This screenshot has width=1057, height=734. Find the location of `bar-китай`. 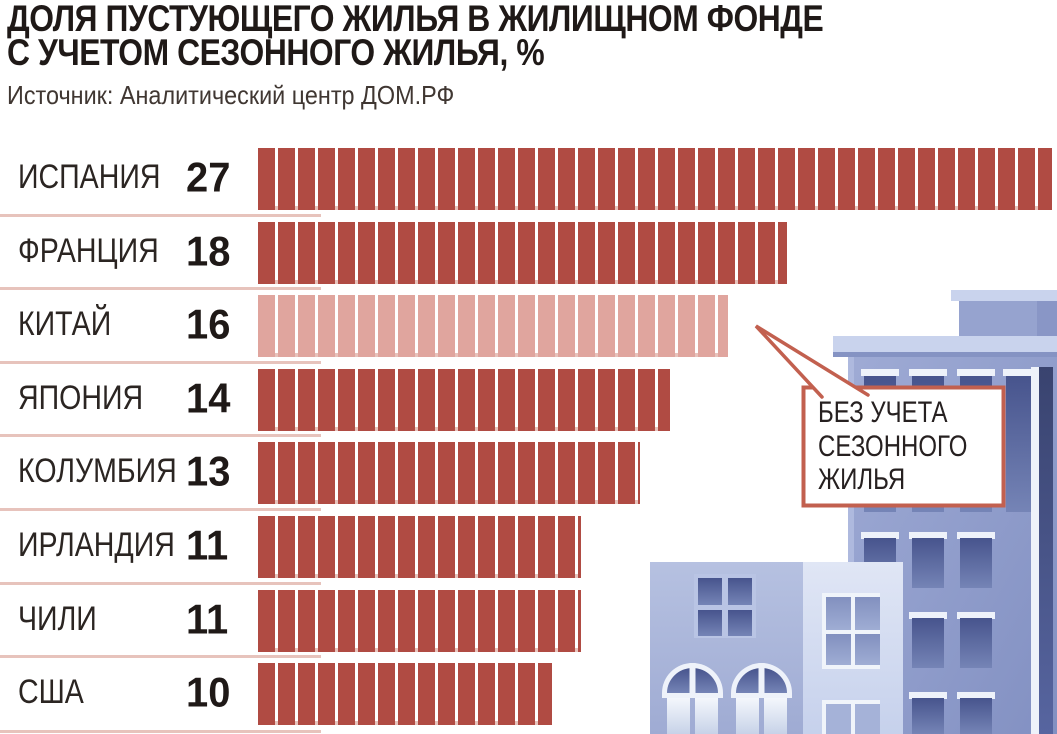

bar-китай is located at coordinates (493, 326).